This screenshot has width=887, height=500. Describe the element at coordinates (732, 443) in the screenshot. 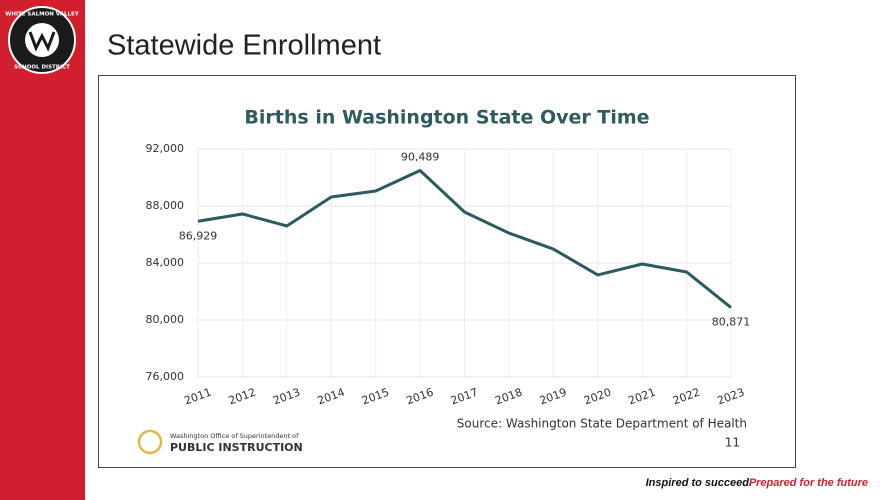

I see `page-number: 11` at that location.